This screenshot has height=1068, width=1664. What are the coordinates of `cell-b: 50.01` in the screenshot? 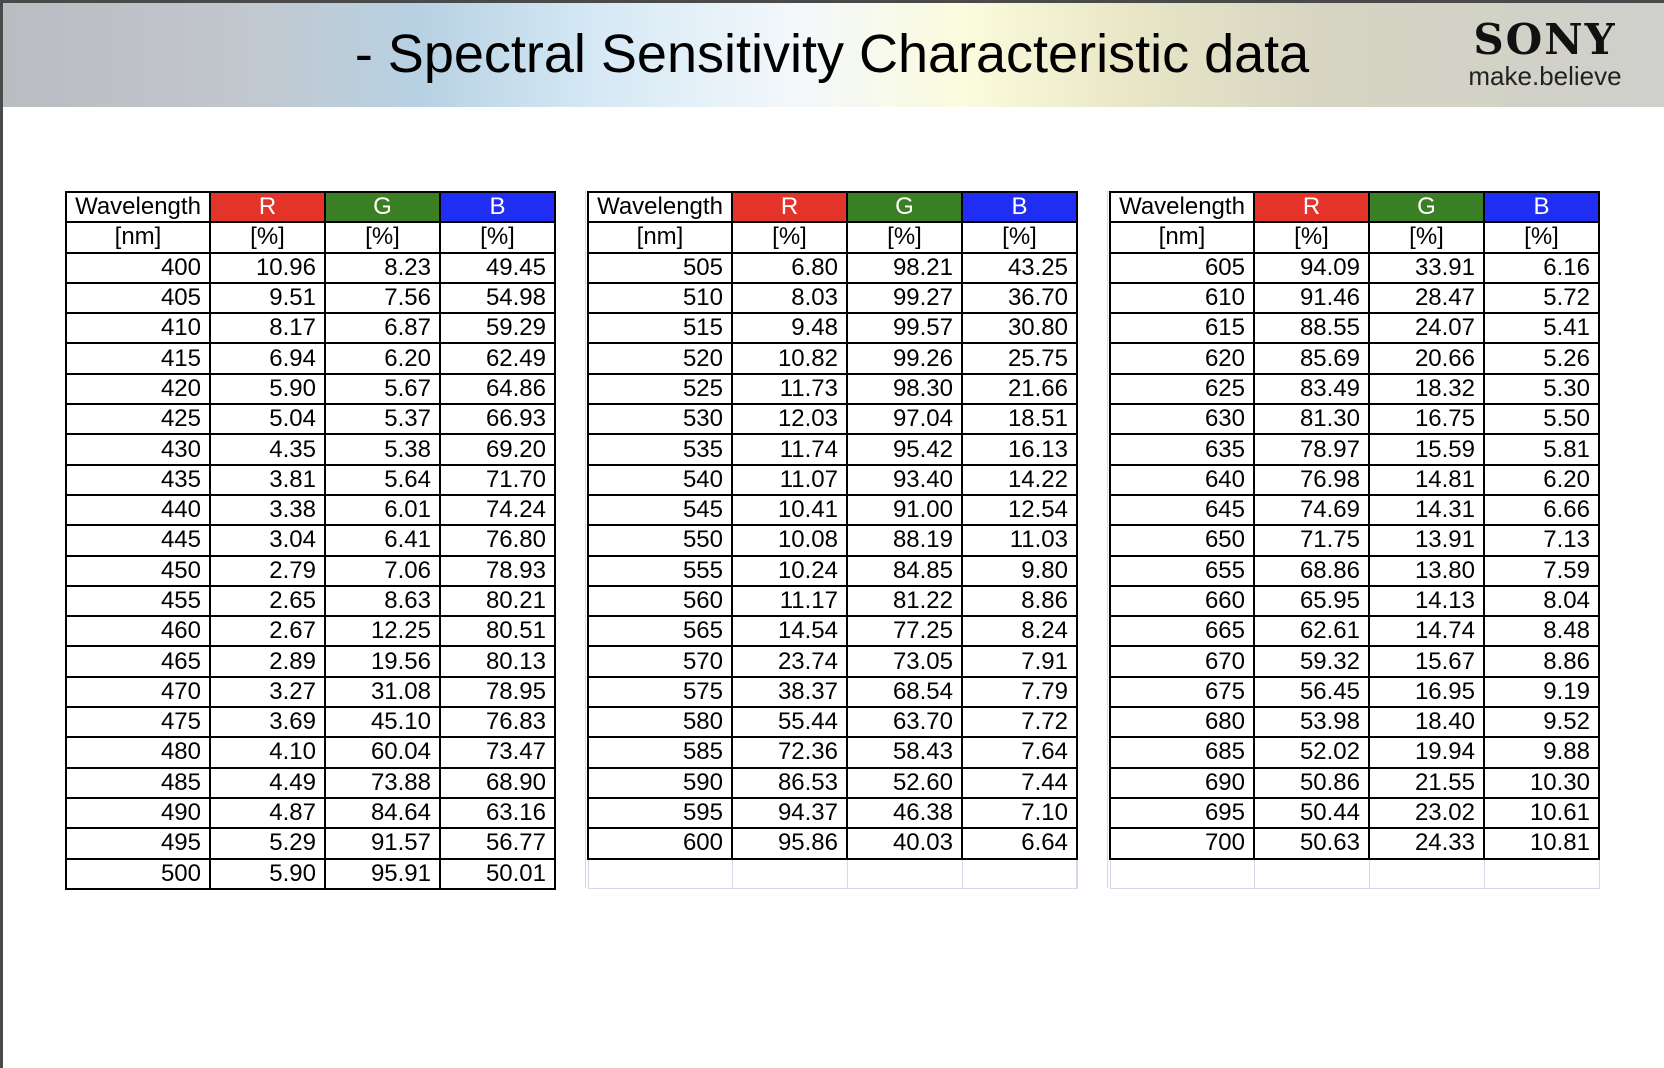 It's located at (497, 873).